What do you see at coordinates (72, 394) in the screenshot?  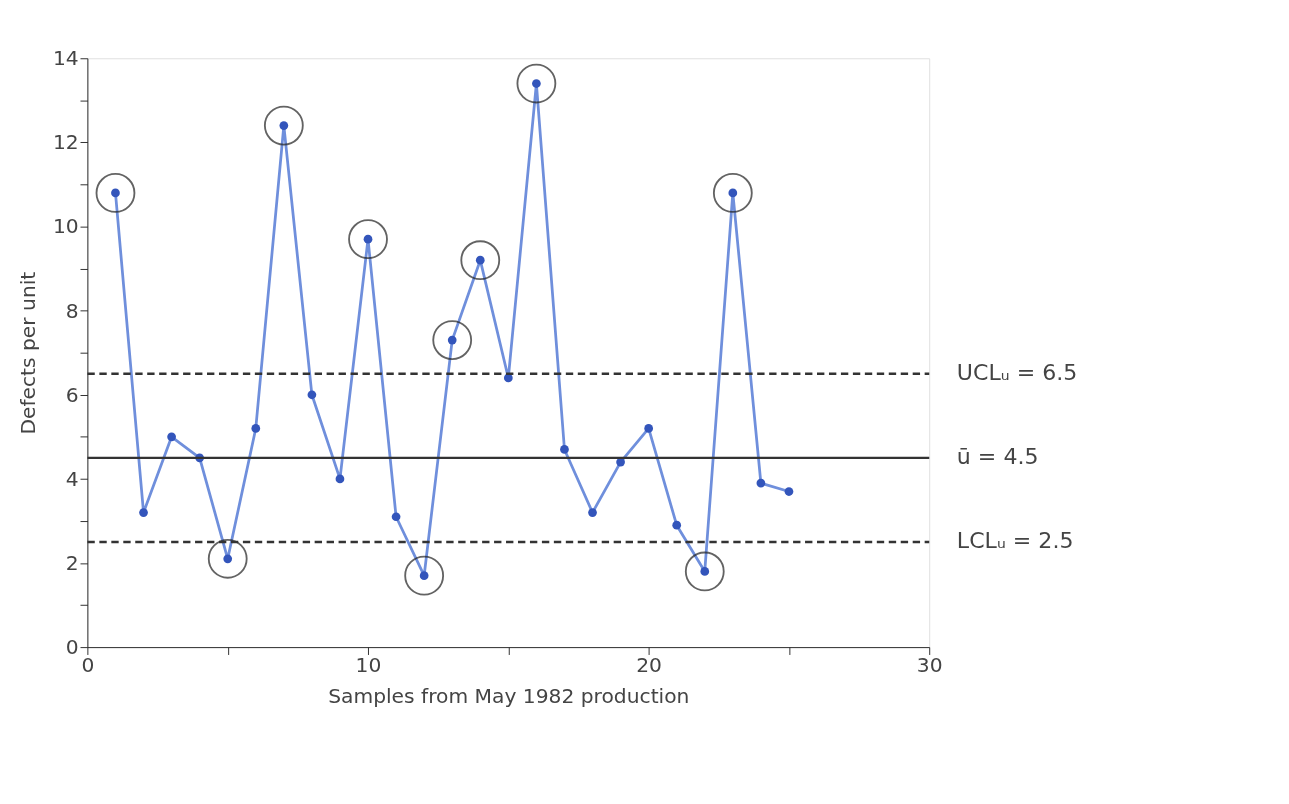 I see `y-tick-label: 6` at bounding box center [72, 394].